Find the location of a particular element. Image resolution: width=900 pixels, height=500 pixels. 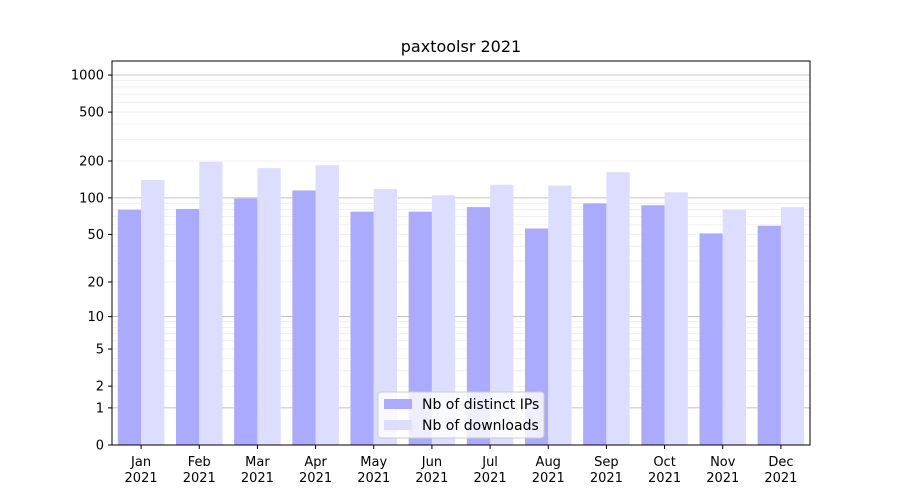

chart-title: paxtoolsr 2021 is located at coordinates (461, 46).